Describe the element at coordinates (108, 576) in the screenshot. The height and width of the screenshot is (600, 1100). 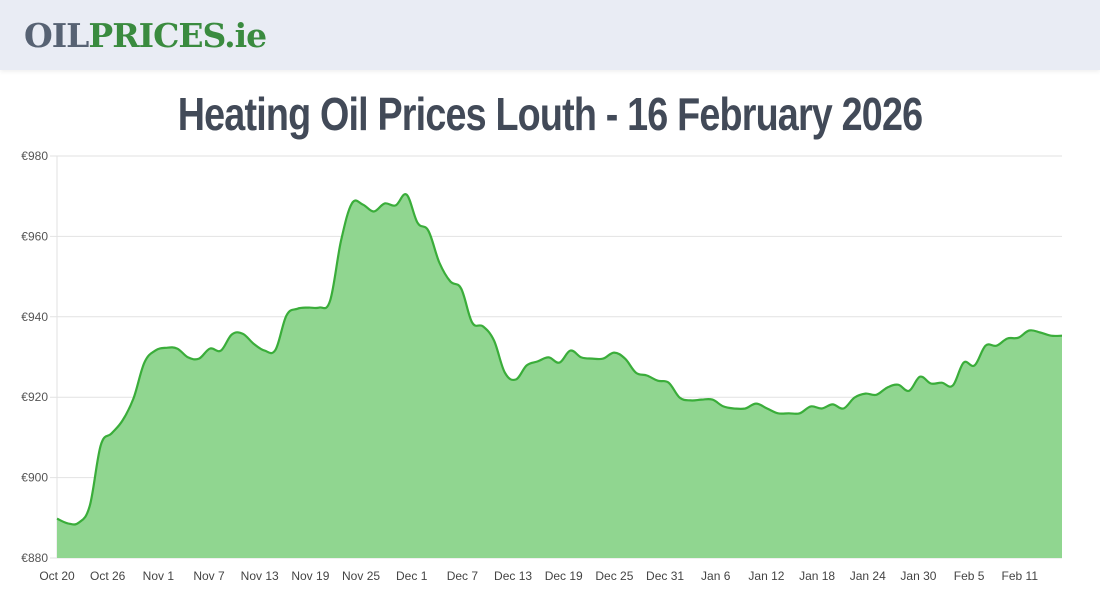
I see `x-tick-label: Oct 26` at that location.